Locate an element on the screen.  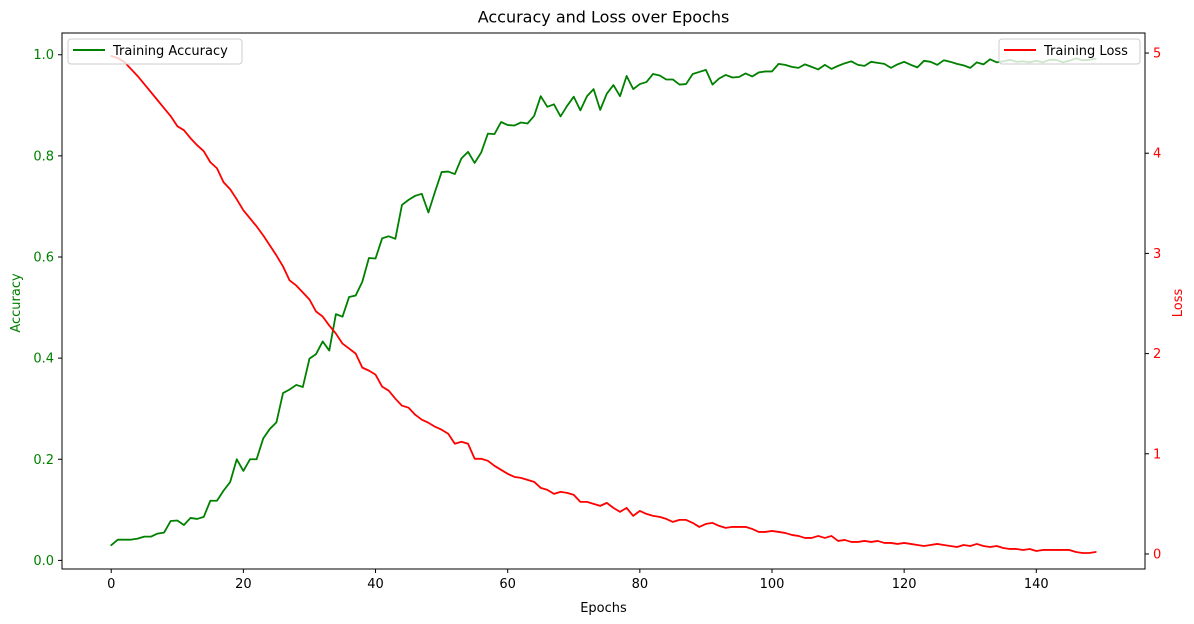
x-tick-label: 40 is located at coordinates (375, 584).